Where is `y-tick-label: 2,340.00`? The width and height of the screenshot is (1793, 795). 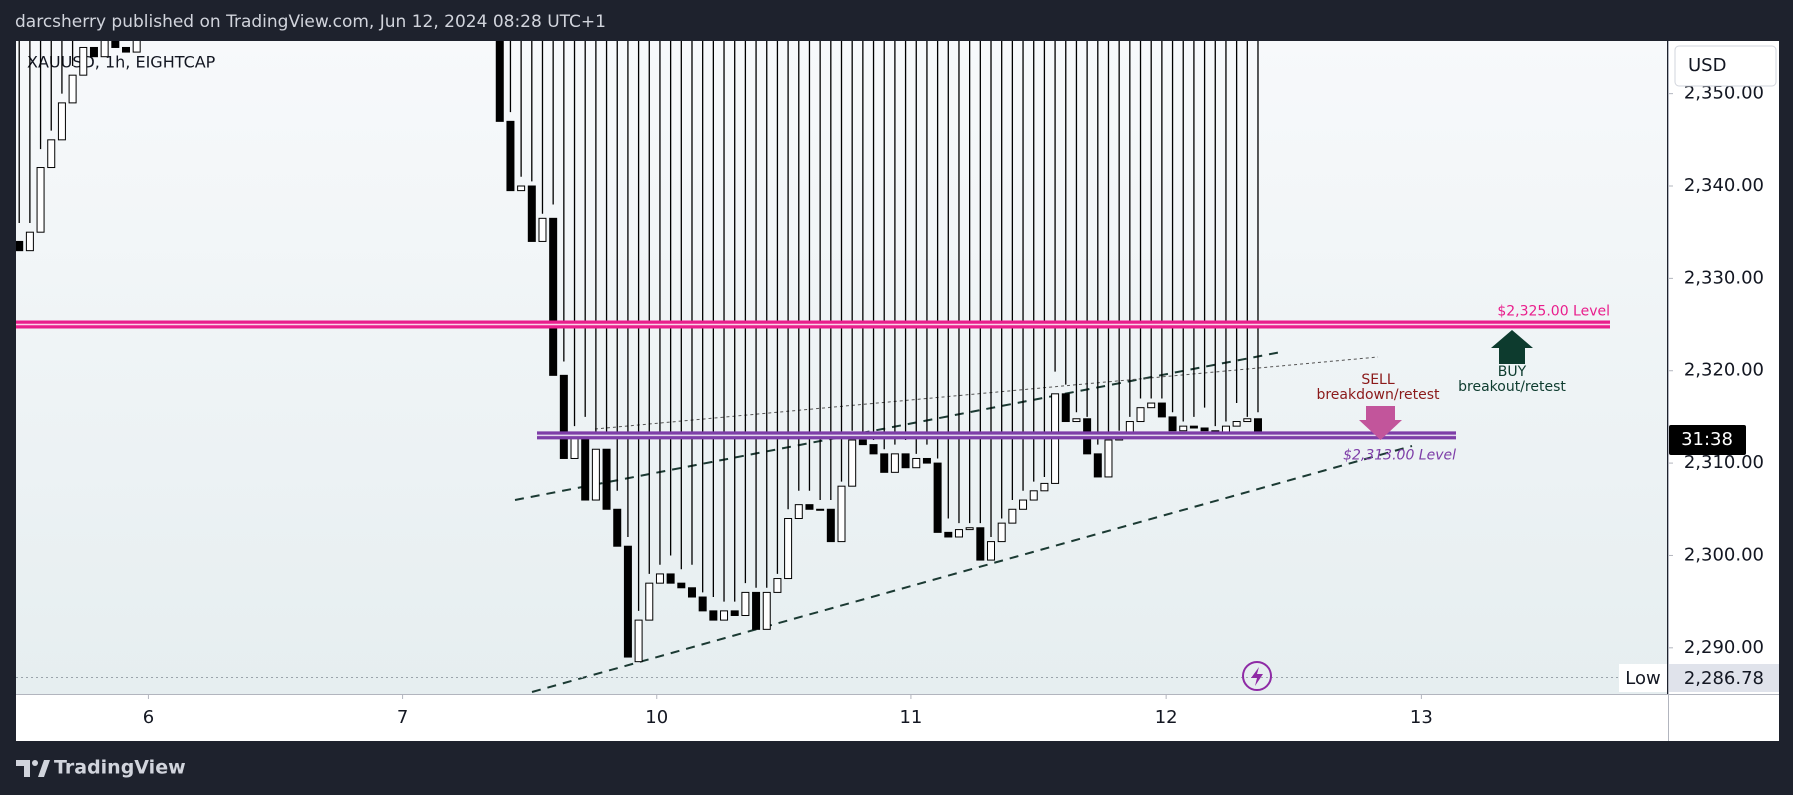 y-tick-label: 2,340.00 is located at coordinates (1724, 185).